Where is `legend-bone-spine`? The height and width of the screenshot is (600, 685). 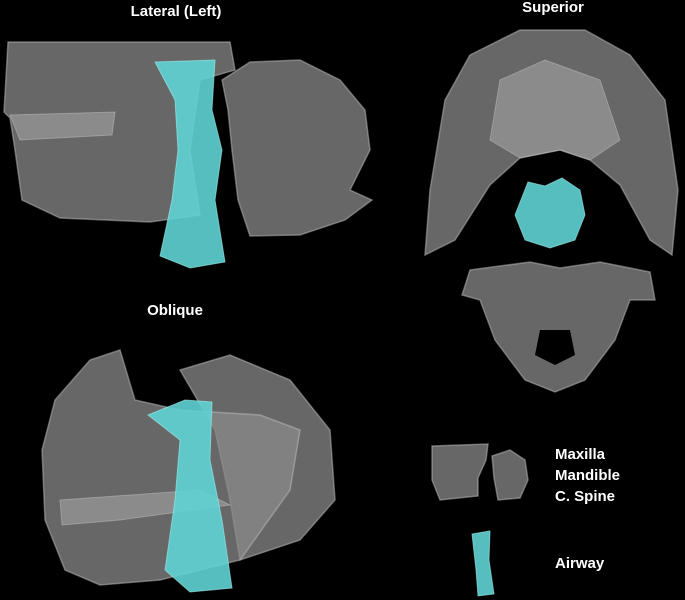
legend-bone-spine is located at coordinates (510, 475).